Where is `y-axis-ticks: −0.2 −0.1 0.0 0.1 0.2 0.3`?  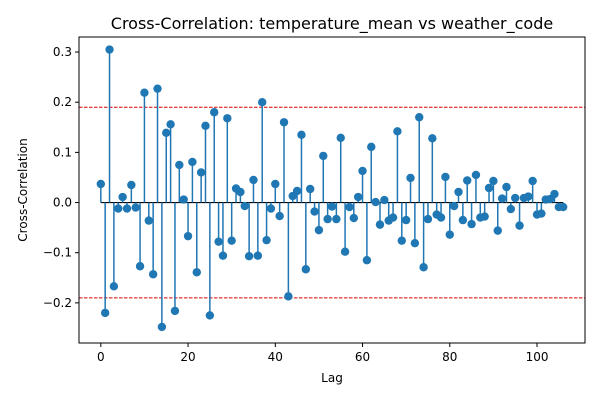
y-axis-ticks: −0.2 −0.1 0.0 0.1 0.2 0.3 is located at coordinates (61, 177).